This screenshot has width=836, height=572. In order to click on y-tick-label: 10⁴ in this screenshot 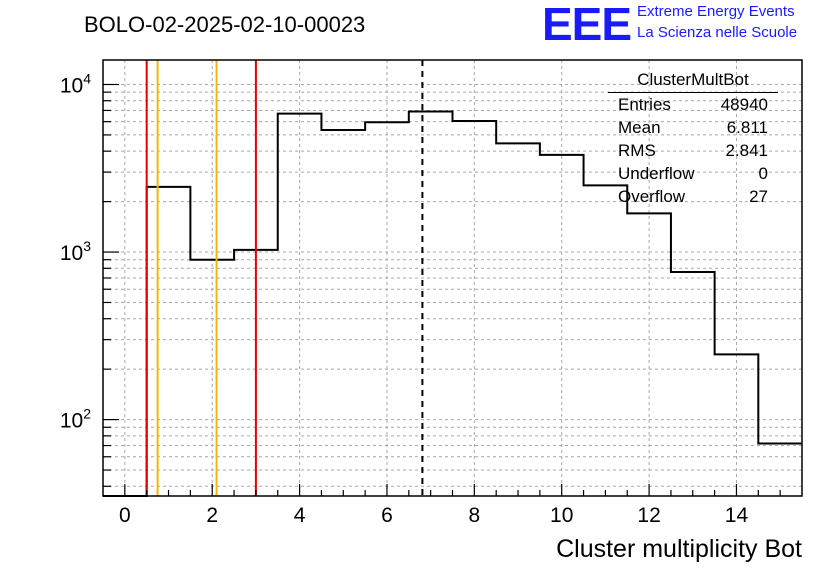, I will do `click(75, 83)`.